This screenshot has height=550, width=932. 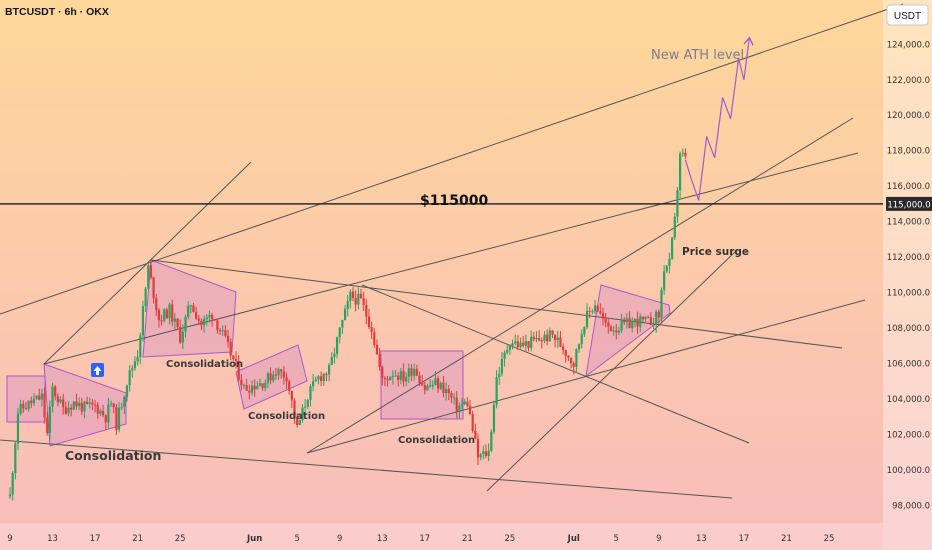 What do you see at coordinates (908, 81) in the screenshot?
I see `y-tick-label: 122,000.0` at bounding box center [908, 81].